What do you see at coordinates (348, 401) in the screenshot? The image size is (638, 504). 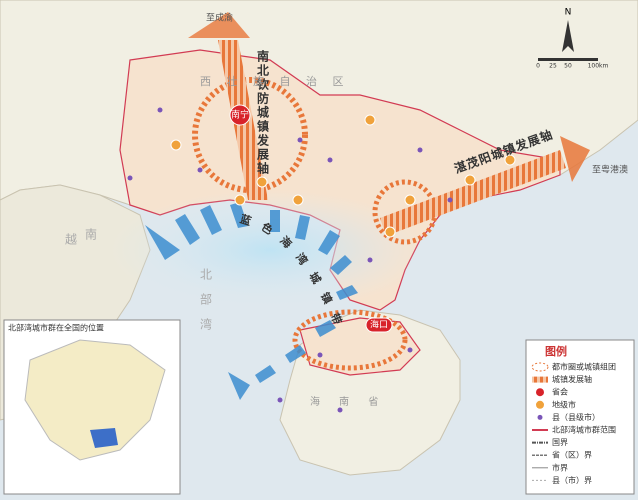 I see `region-label: 海 南 省` at bounding box center [348, 401].